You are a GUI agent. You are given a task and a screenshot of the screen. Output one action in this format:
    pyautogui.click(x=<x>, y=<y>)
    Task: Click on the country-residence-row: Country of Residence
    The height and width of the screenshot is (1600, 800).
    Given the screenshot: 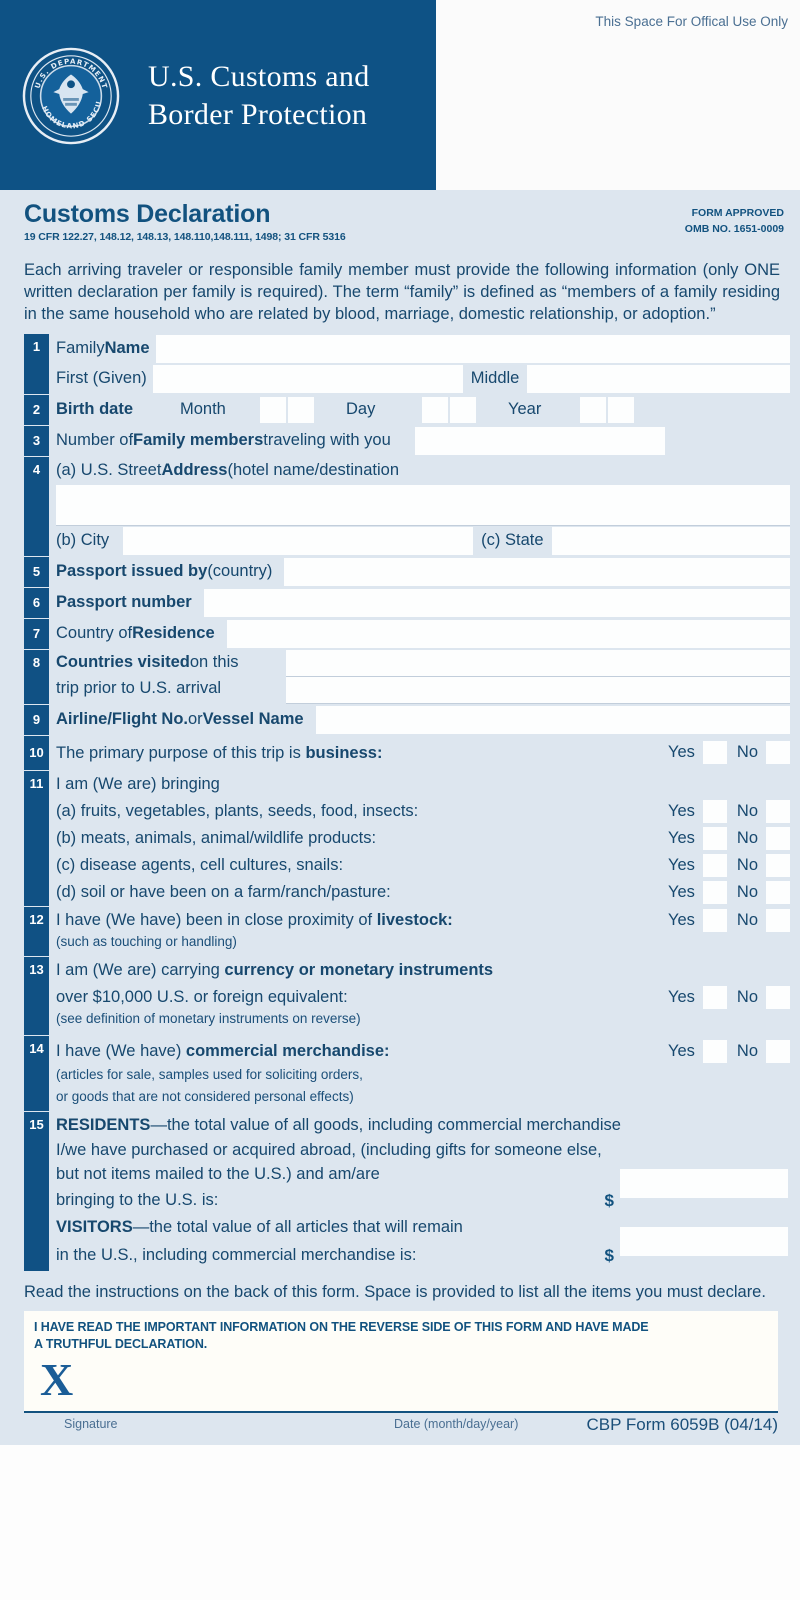 What is the action you would take?
    pyautogui.click(x=423, y=634)
    